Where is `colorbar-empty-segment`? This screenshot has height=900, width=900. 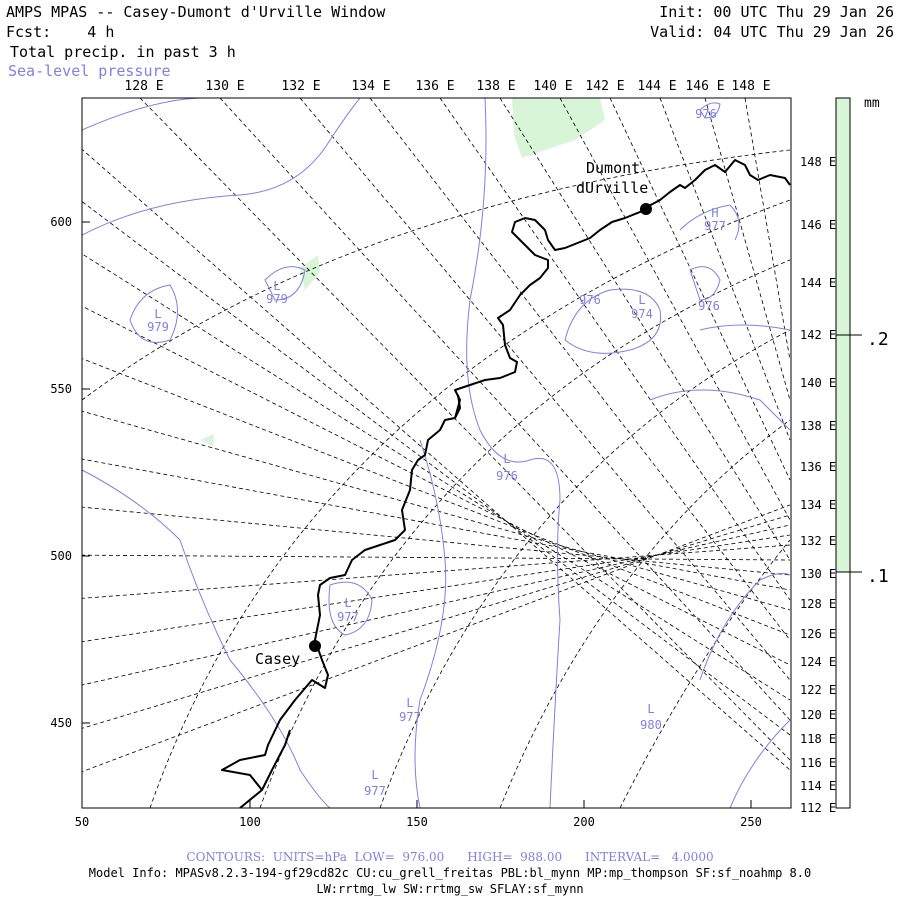 colorbar-empty-segment is located at coordinates (843, 690).